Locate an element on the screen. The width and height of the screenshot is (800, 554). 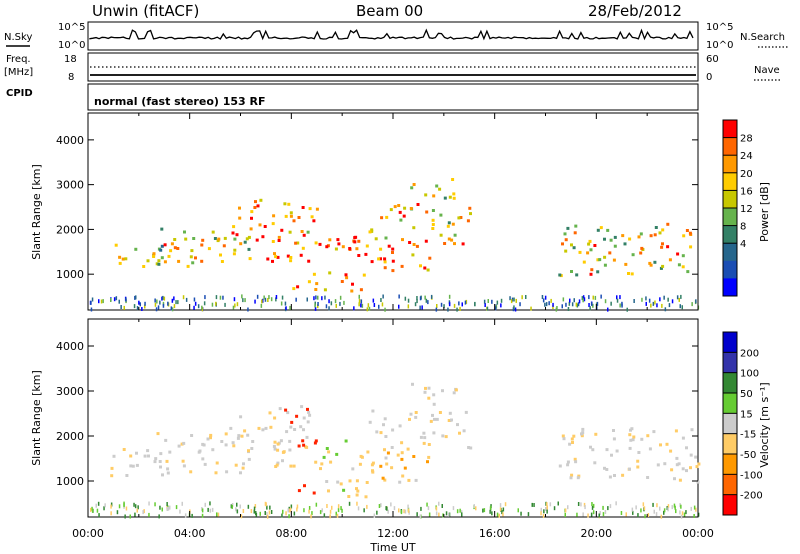
colorbar-tick-label: 28 is located at coordinates (746, 139).